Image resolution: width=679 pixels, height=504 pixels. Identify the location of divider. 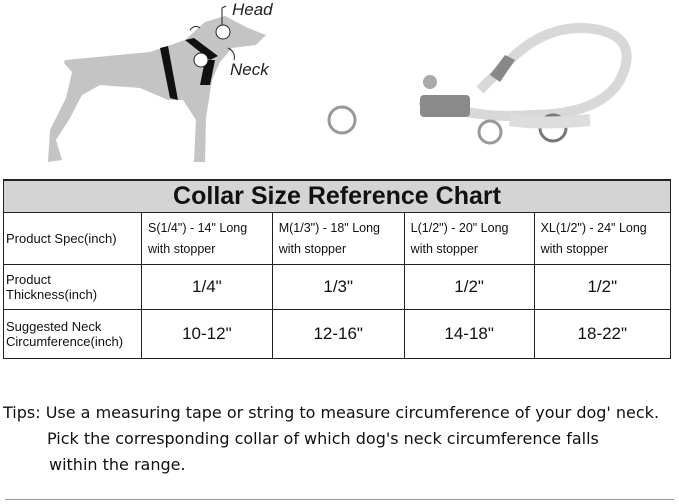
(339, 499).